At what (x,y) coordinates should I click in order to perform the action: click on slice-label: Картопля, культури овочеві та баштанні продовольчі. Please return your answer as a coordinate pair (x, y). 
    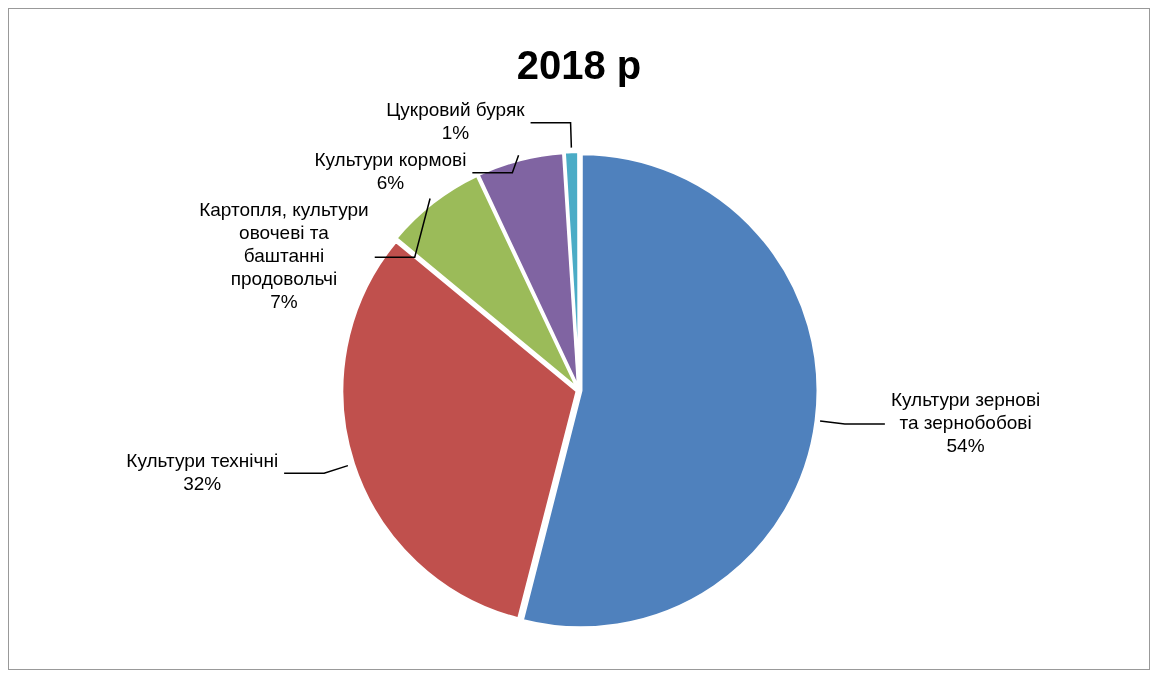
    Looking at the image, I should click on (284, 244).